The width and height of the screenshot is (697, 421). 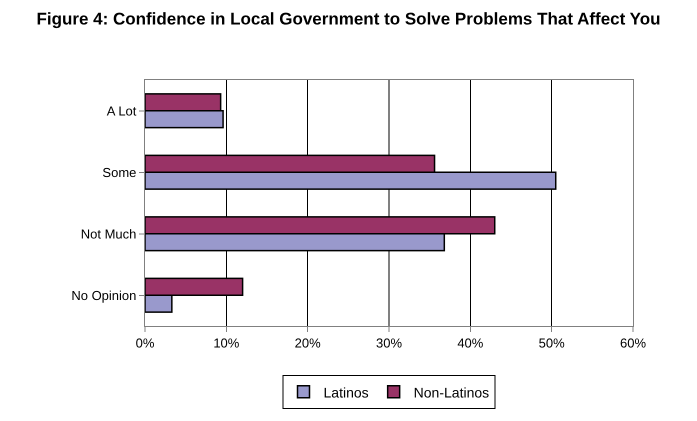 What do you see at coordinates (552, 343) in the screenshot?
I see `x-tick-label: 50%` at bounding box center [552, 343].